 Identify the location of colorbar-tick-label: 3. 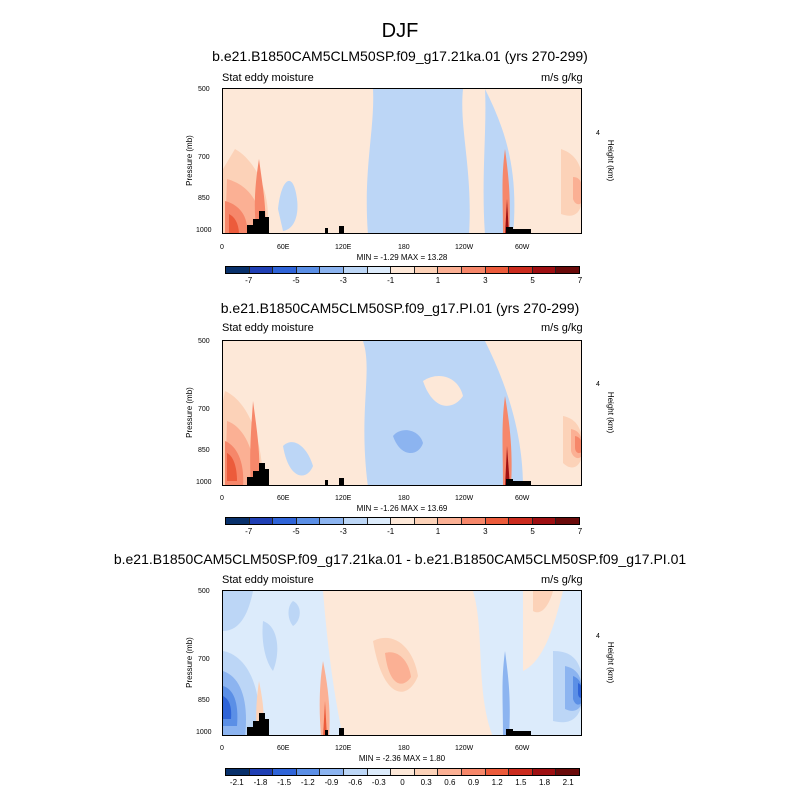
(485, 280).